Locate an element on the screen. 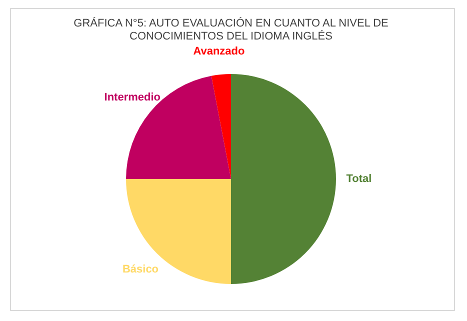  slice-label: Básico is located at coordinates (140, 270).